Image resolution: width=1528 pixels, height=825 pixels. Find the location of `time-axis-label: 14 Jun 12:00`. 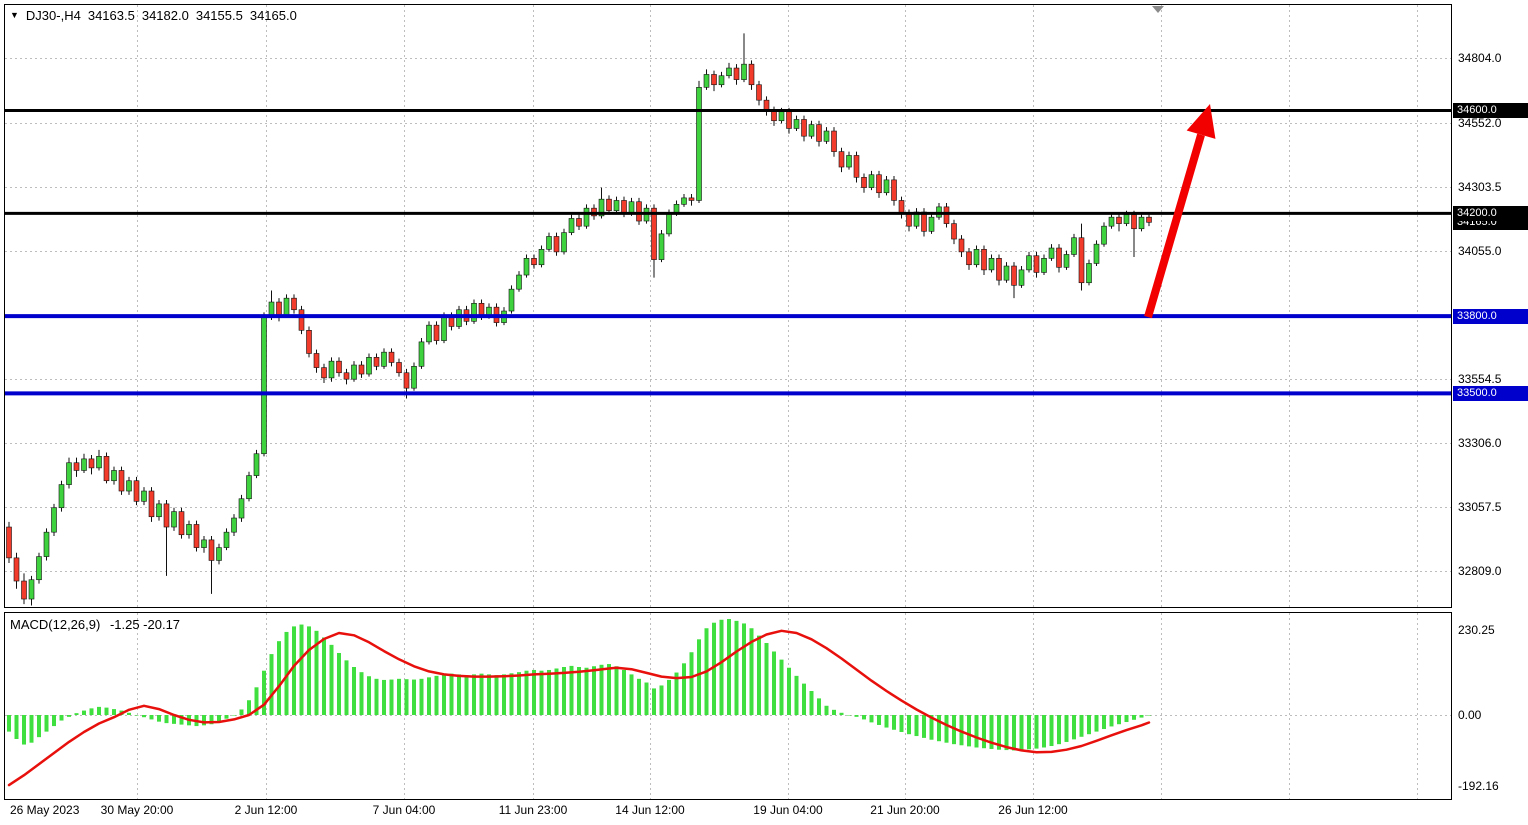

time-axis-label: 14 Jun 12:00 is located at coordinates (650, 810).